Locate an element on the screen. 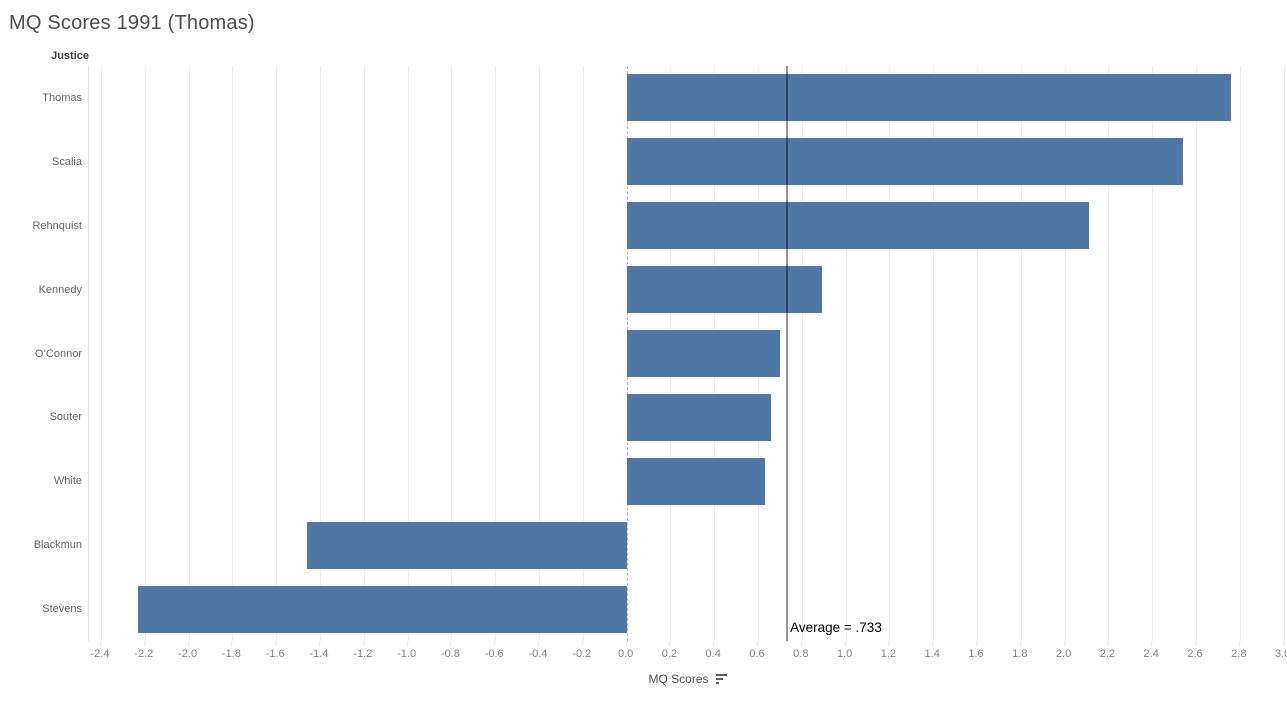 This screenshot has height=709, width=1287. x-axis-tick-label: 0.2 is located at coordinates (669, 654).